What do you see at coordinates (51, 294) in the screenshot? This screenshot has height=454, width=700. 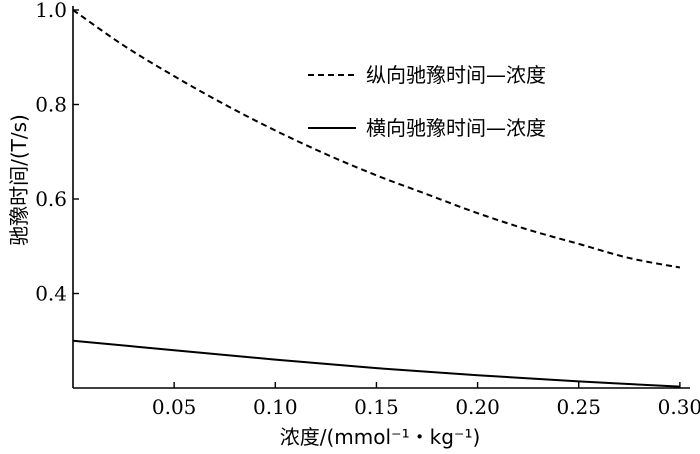 I see `y-tick-label: 0.4` at bounding box center [51, 294].